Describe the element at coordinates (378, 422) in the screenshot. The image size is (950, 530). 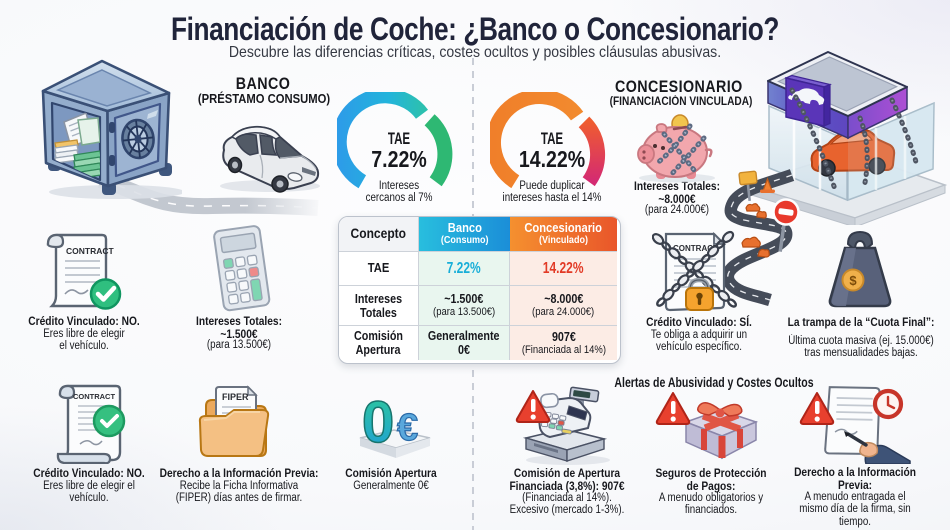
I see `svg-text: 0` at that location.